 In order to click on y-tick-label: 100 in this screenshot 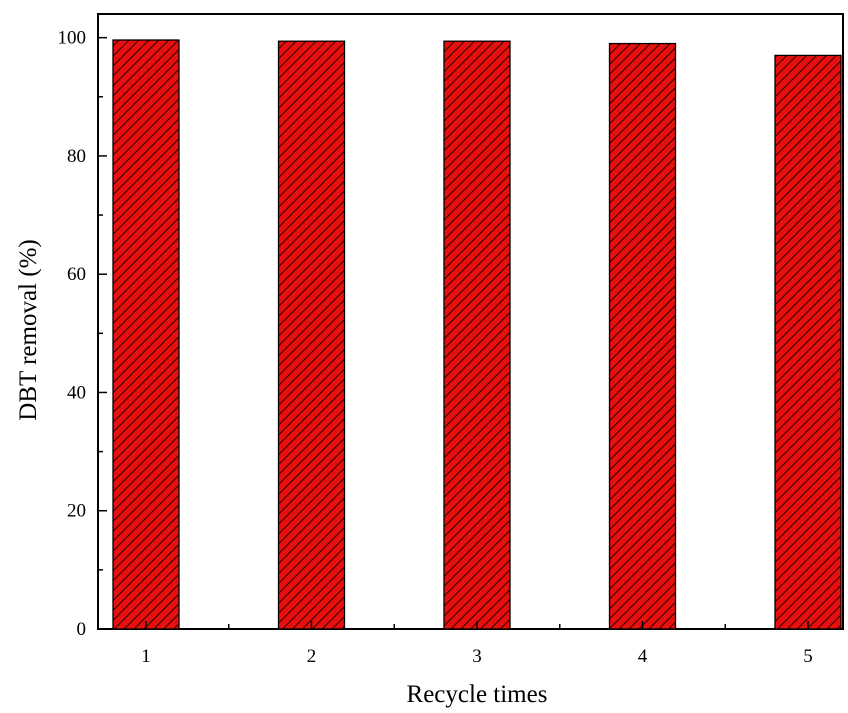, I will do `click(72, 38)`.